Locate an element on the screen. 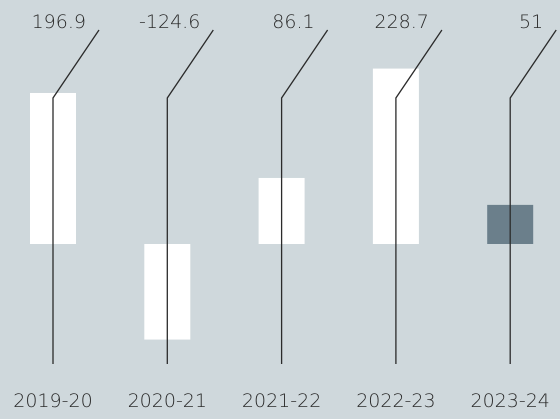  value-label: -124.6 is located at coordinates (169, 22).